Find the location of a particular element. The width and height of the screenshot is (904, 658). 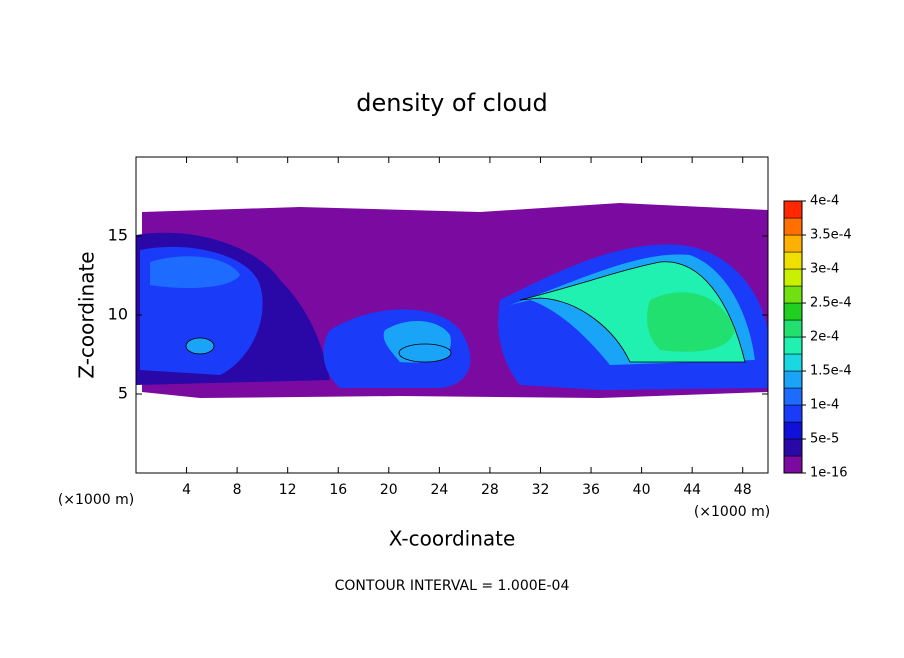

footnote: CONTOUR INTERVAL = 1.000E-04 is located at coordinates (452, 586).